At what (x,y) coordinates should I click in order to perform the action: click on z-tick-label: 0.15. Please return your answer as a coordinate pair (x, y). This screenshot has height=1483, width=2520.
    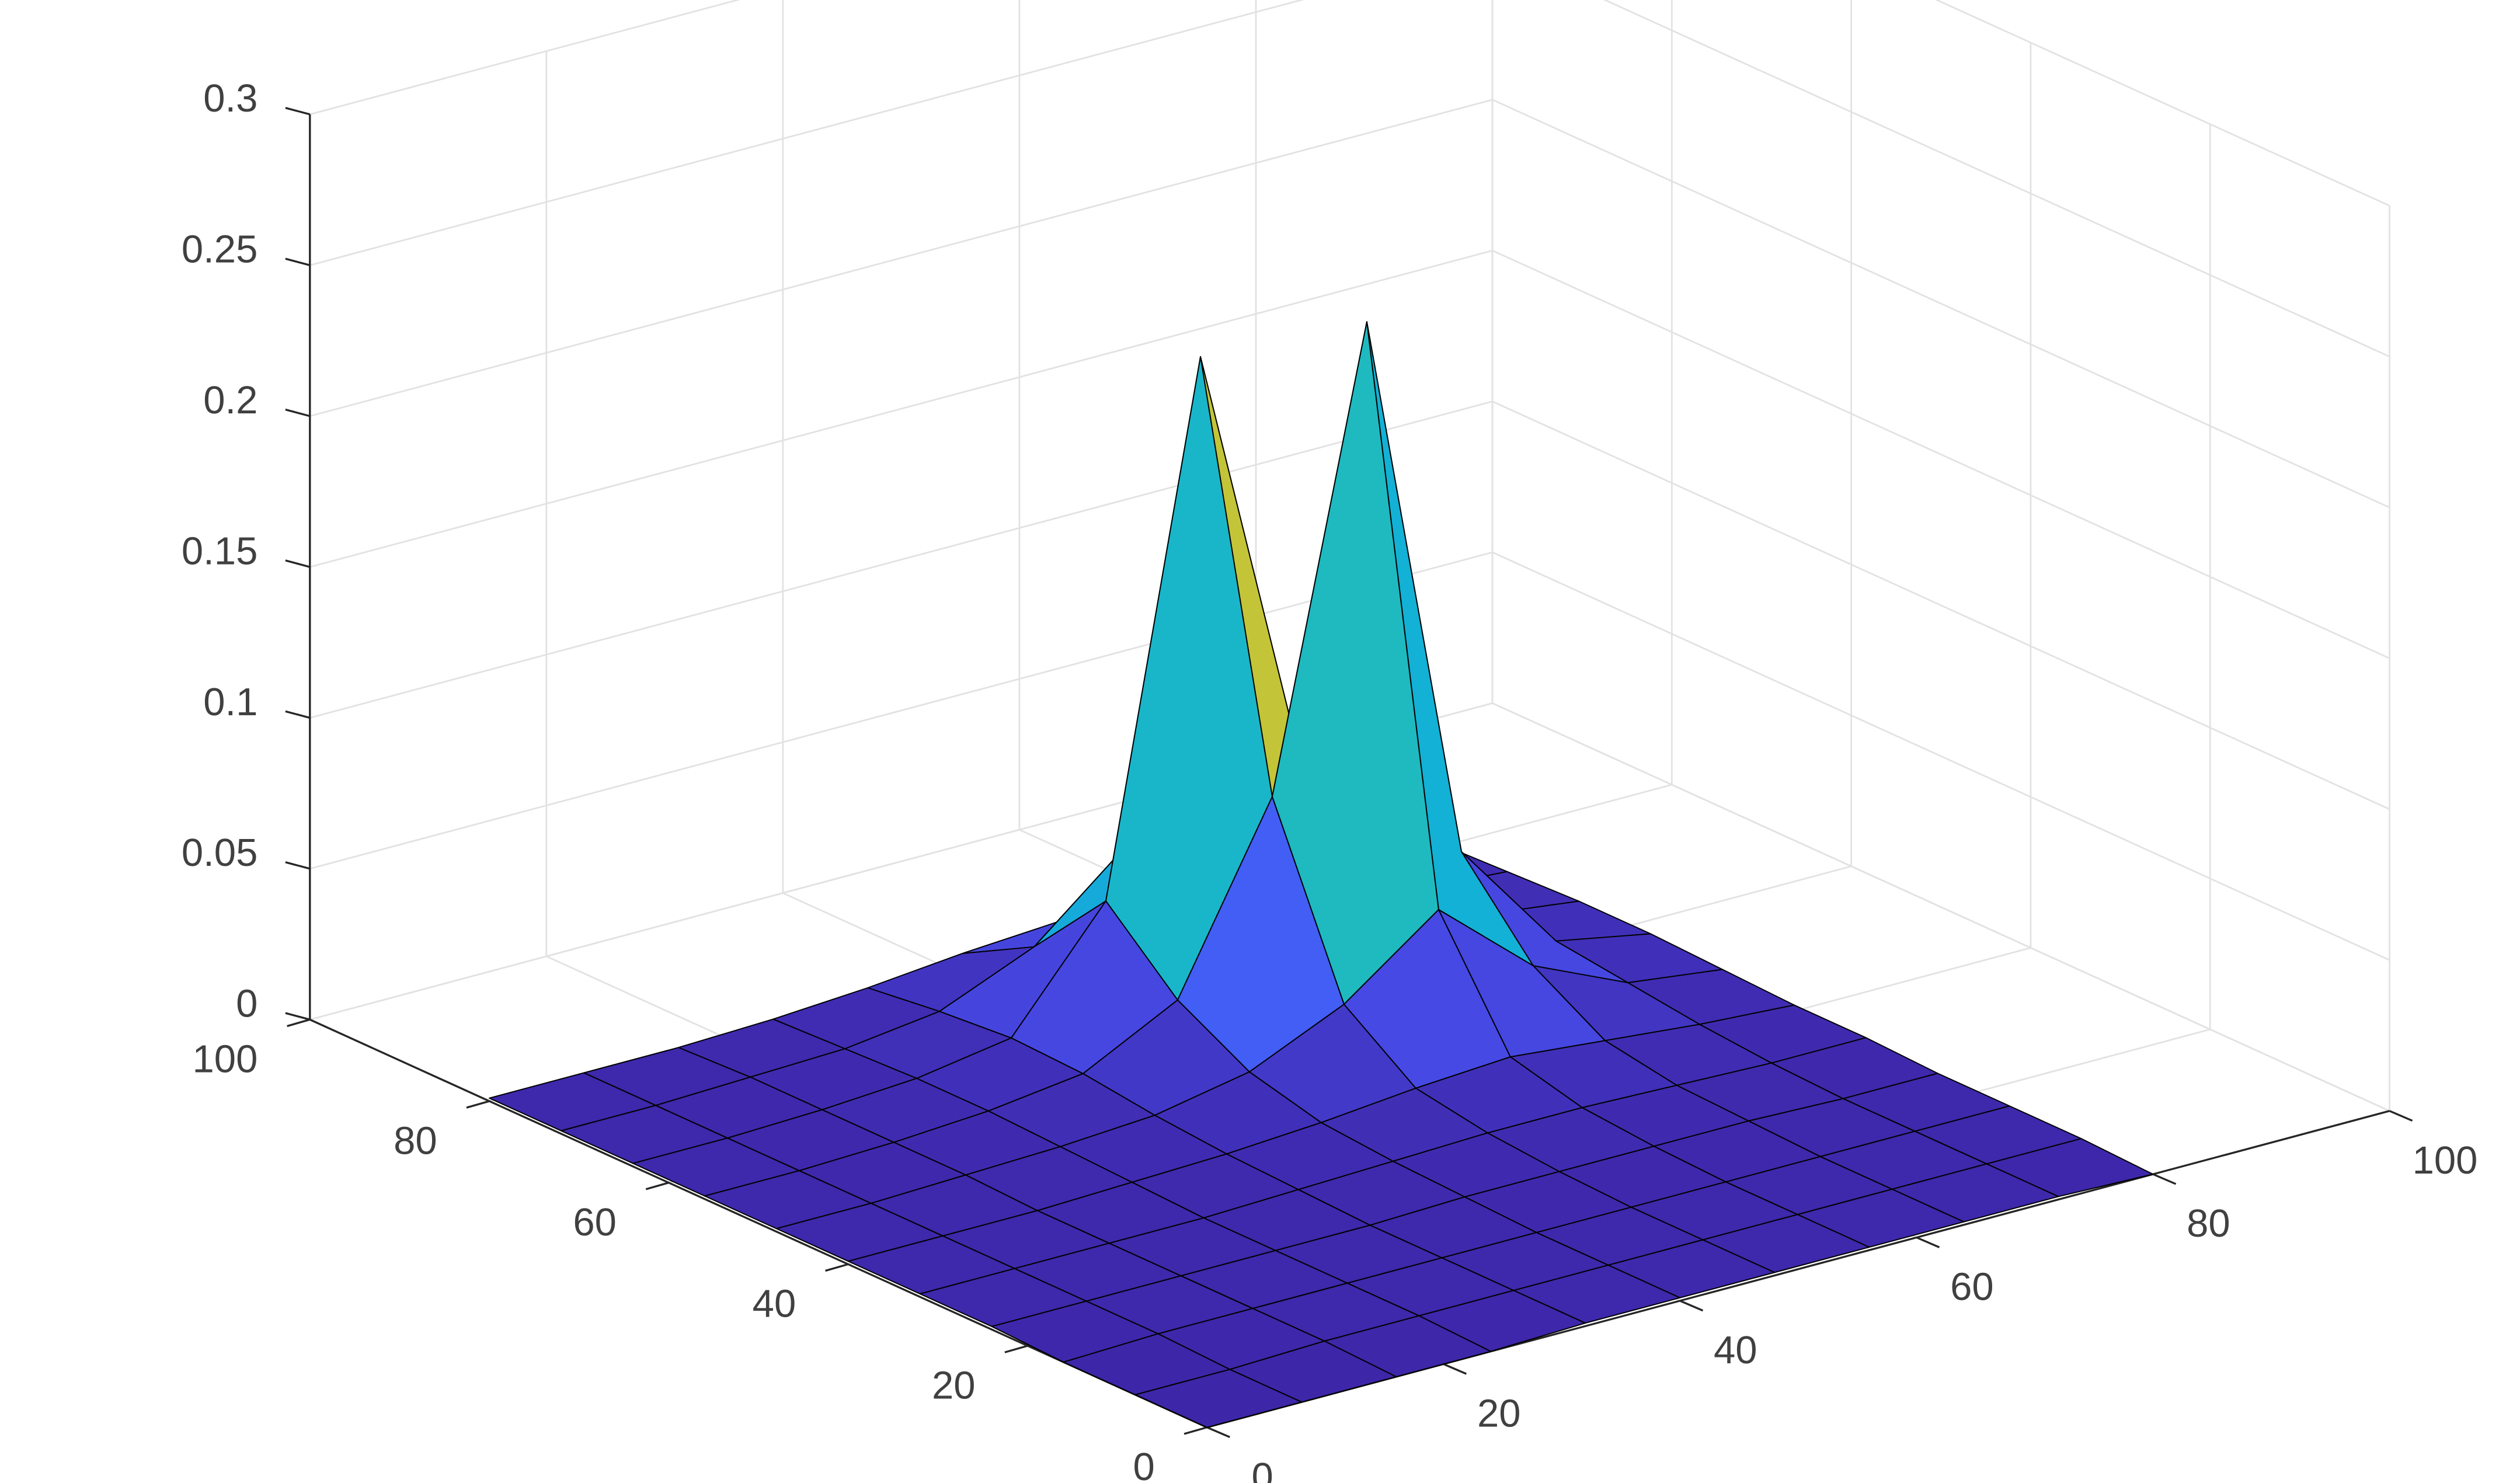
    Looking at the image, I should click on (219, 551).